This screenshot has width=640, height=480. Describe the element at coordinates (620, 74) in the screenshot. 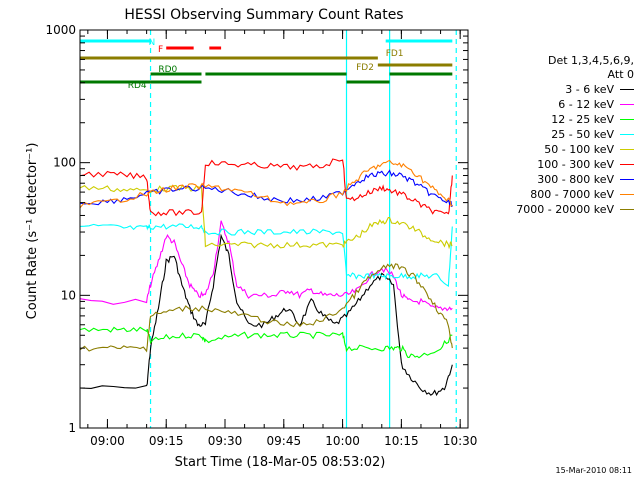

I see `legend-header-line-2: Att 0` at that location.